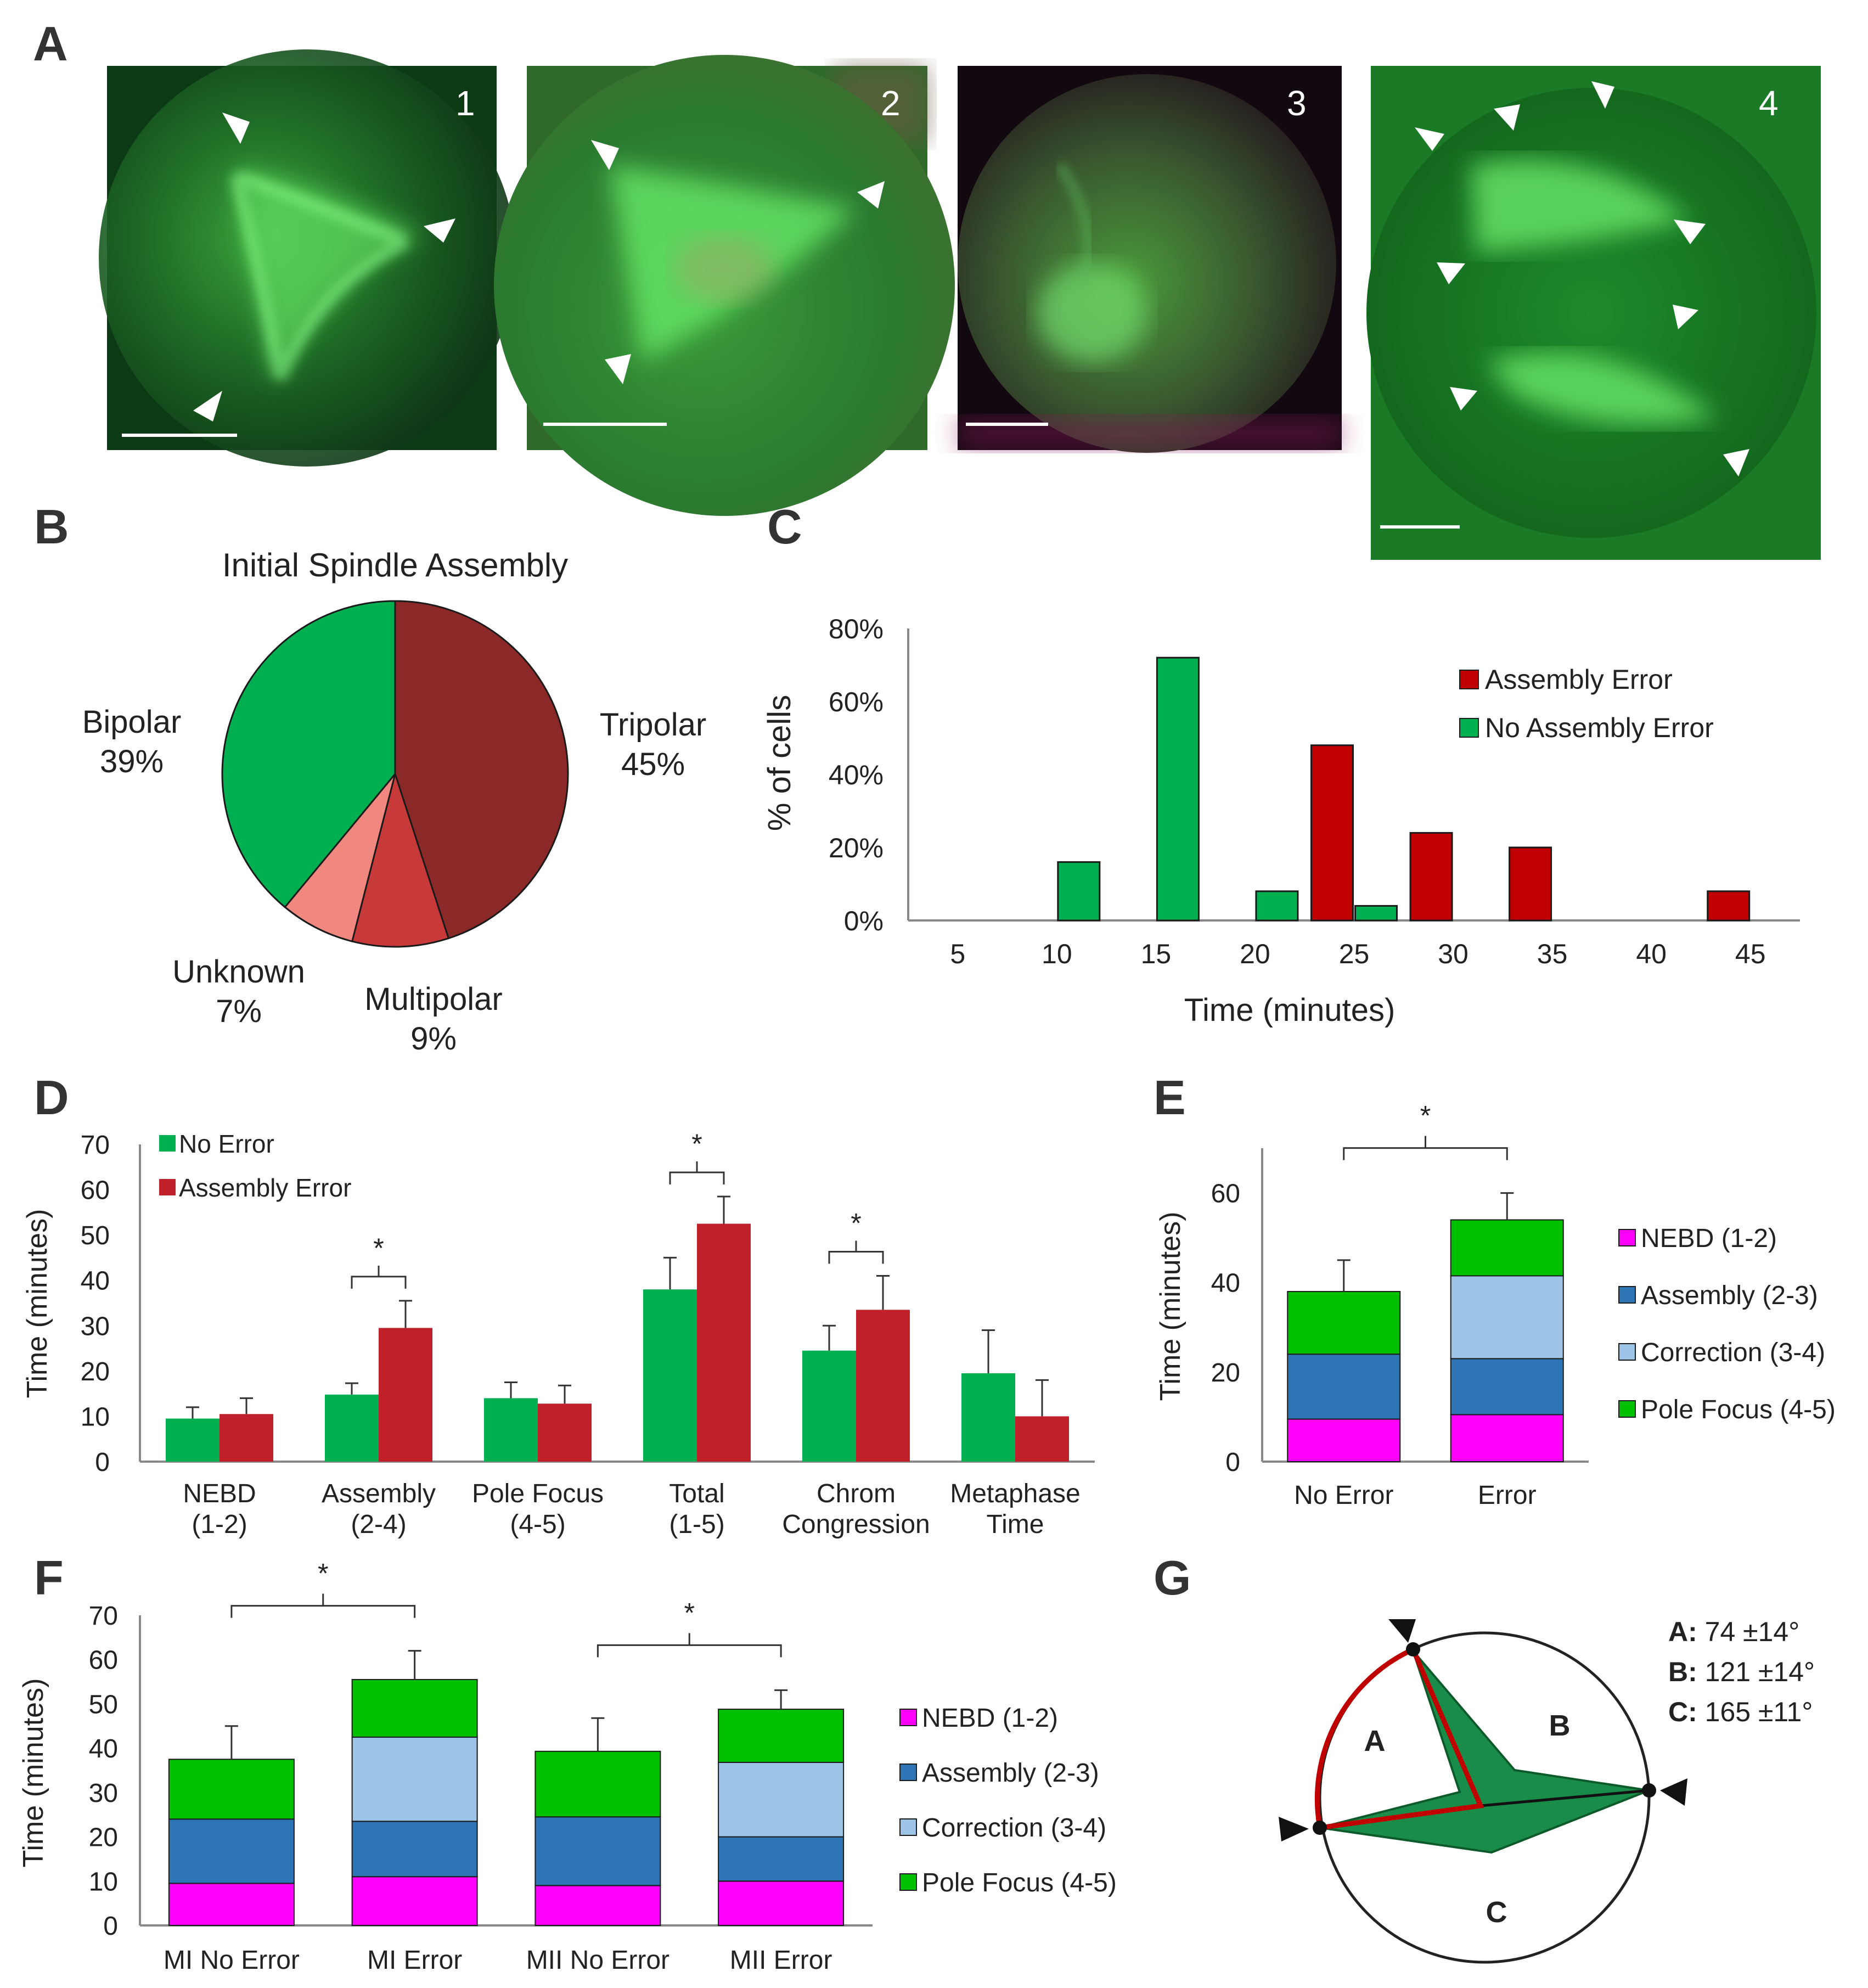 Image resolution: width=1868 pixels, height=1988 pixels. Describe the element at coordinates (95, 1145) in the screenshot. I see `y-tick-label-d: 70` at that location.